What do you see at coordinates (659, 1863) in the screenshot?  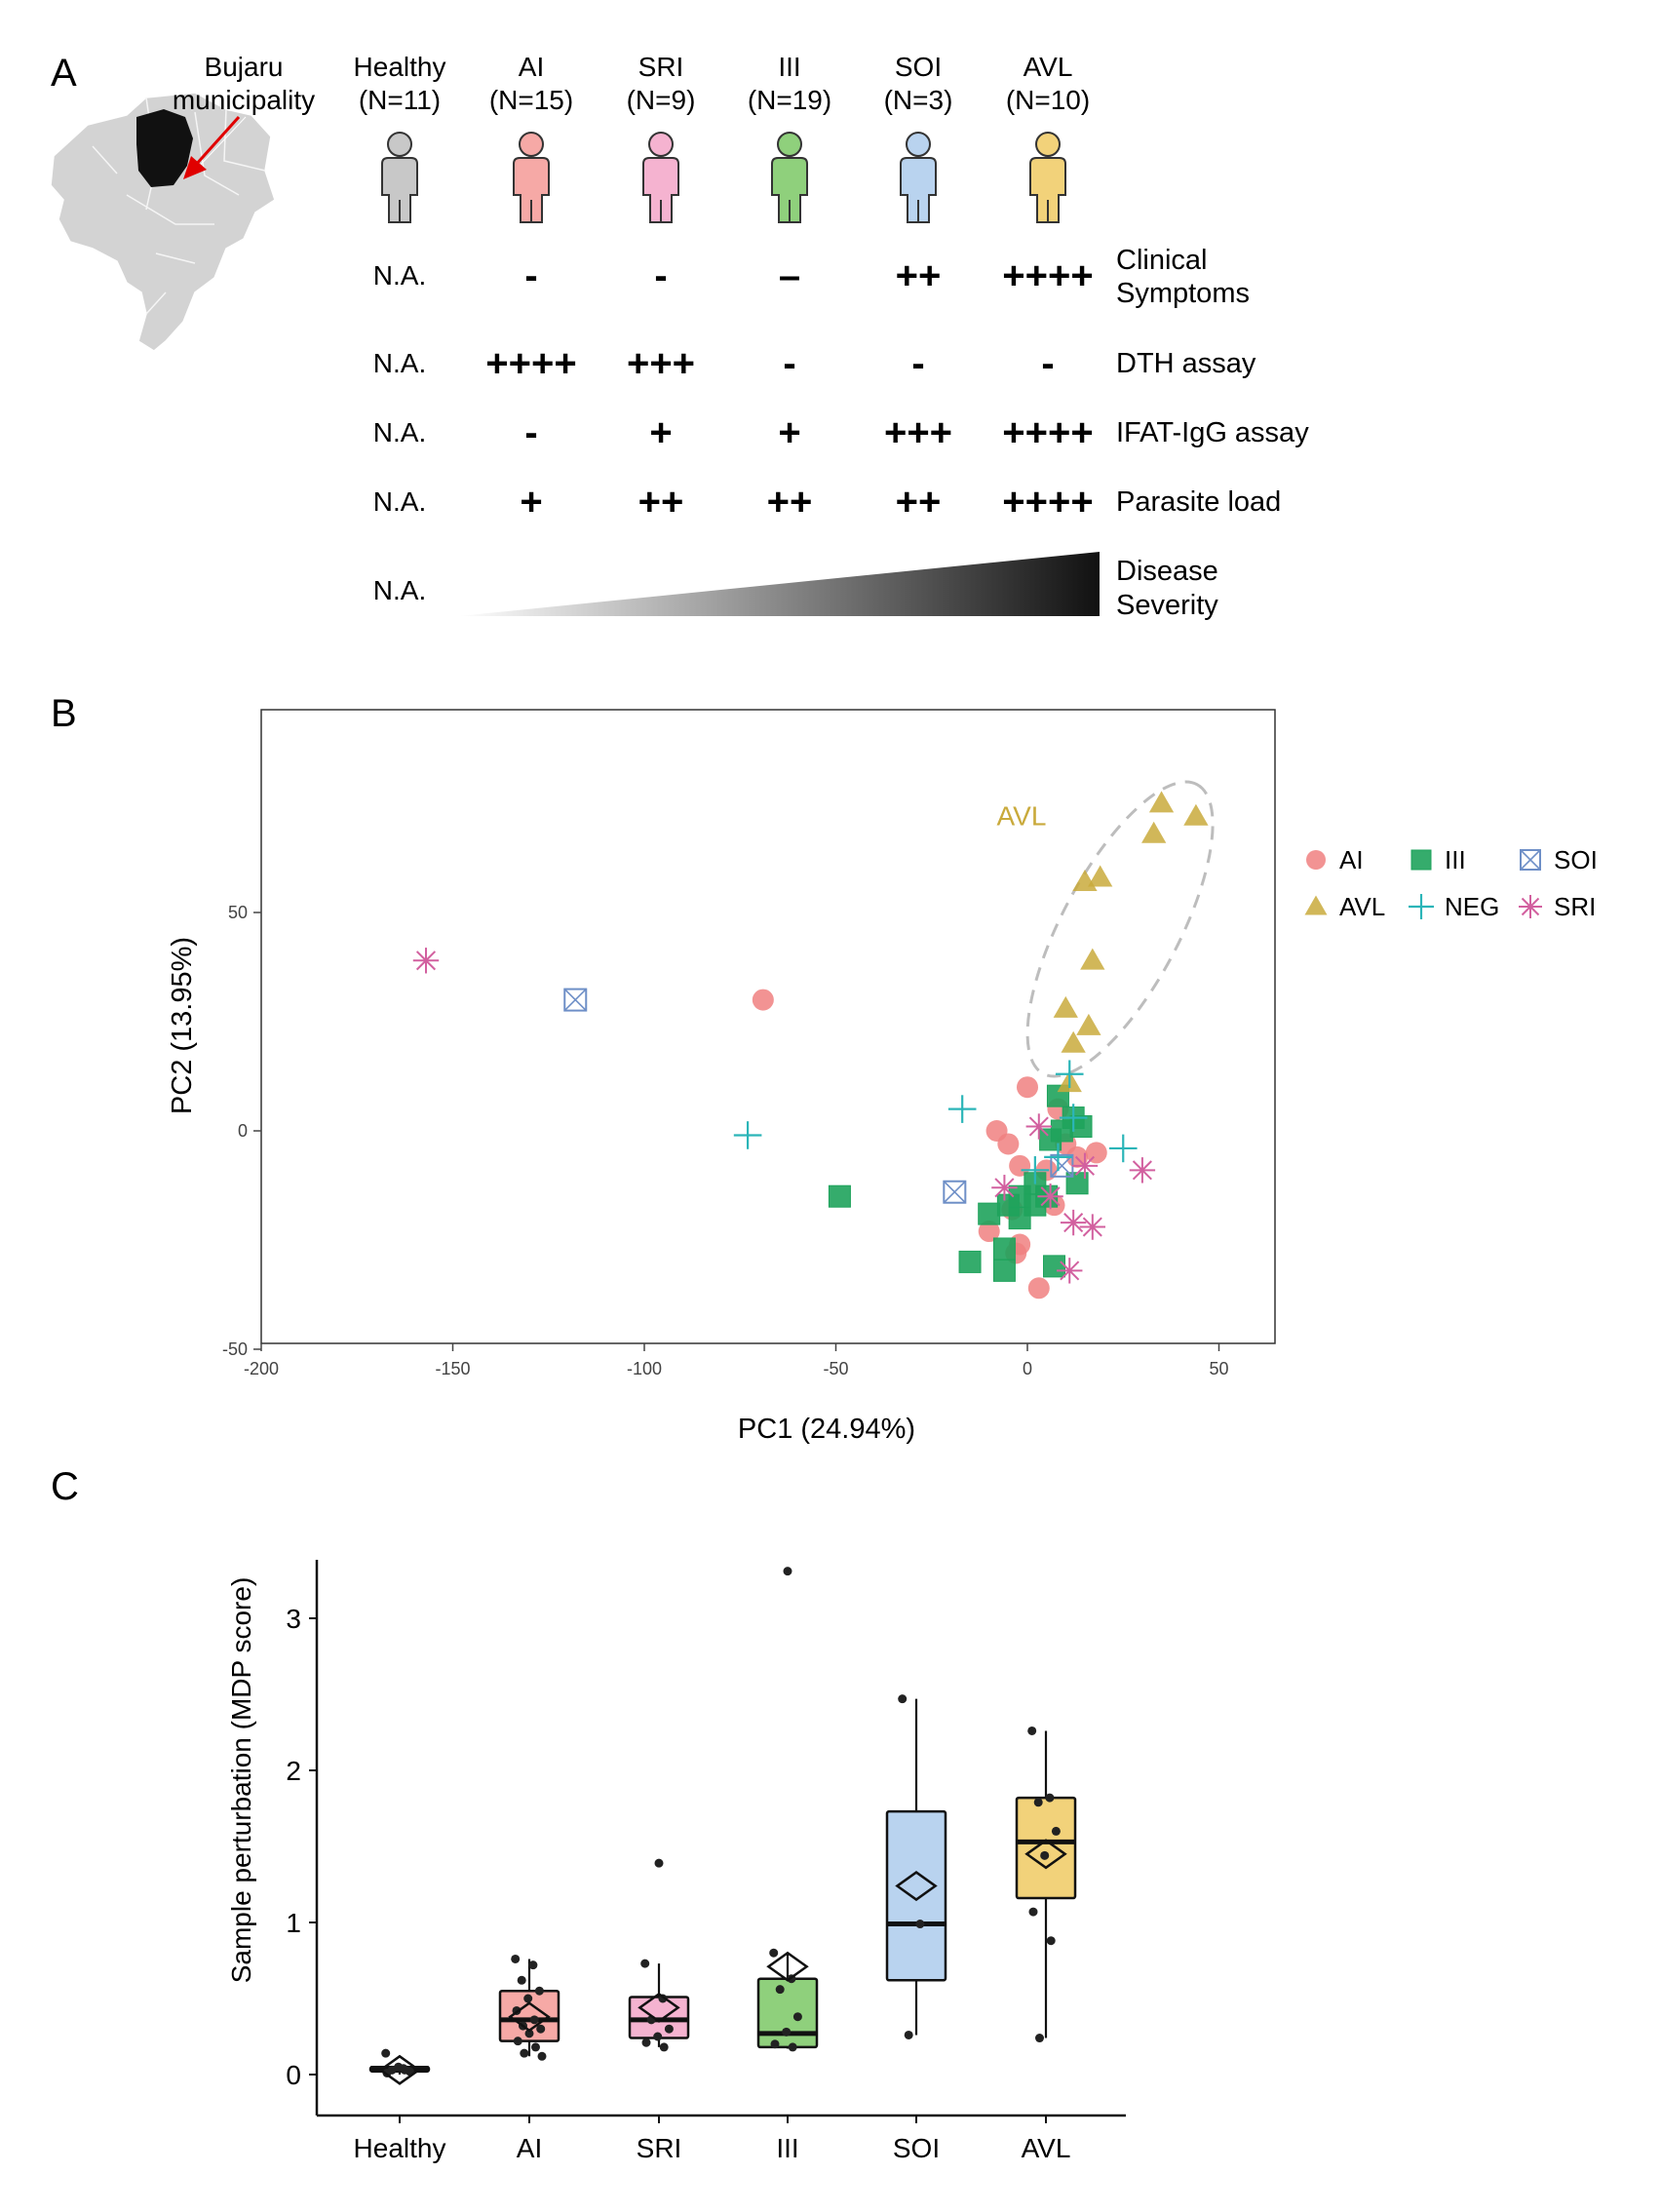 I see `outlier-dot` at bounding box center [659, 1863].